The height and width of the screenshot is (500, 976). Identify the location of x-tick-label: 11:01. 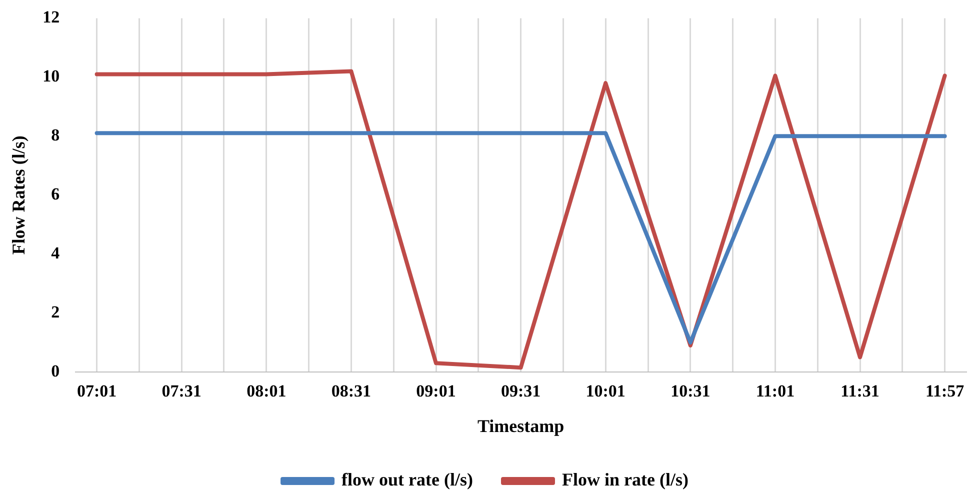
(775, 391).